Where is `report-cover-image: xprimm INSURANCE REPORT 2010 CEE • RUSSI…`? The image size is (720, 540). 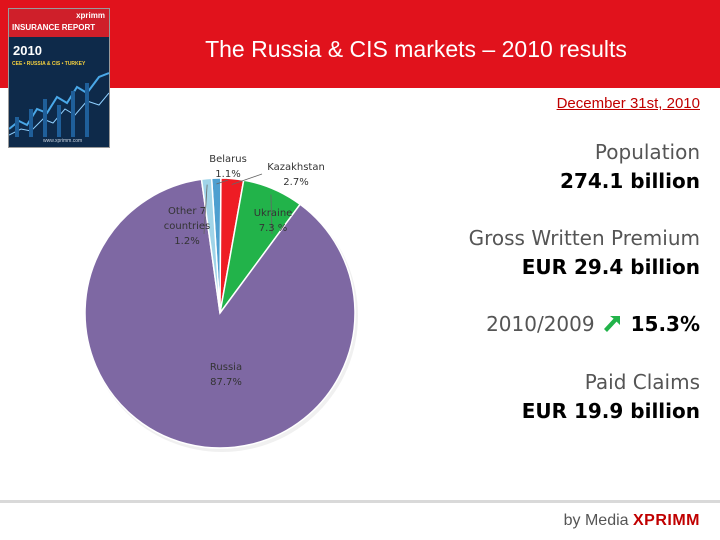
report-cover-image: xprimm INSURANCE REPORT 2010 CEE • RUSSI… is located at coordinates (59, 78).